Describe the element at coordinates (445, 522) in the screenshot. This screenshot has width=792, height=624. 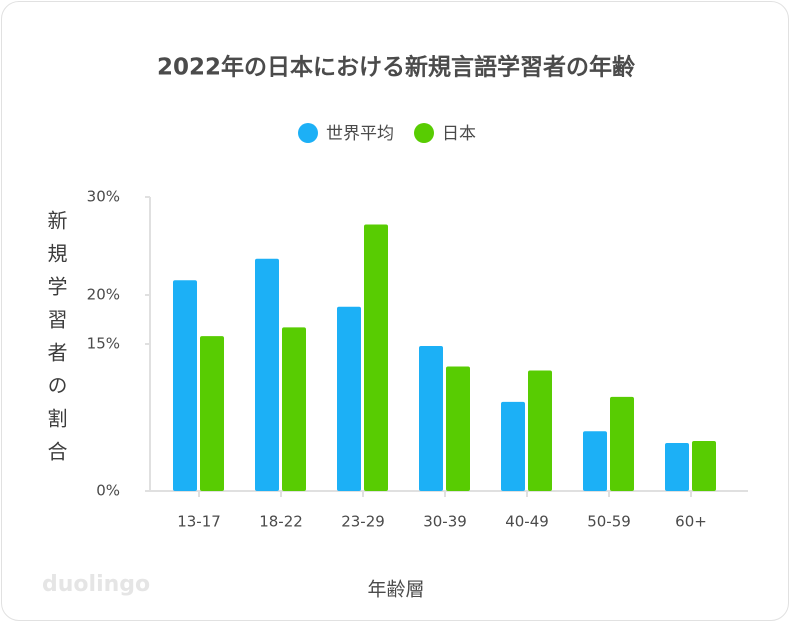
I see `x-tick-label: 30-39` at that location.